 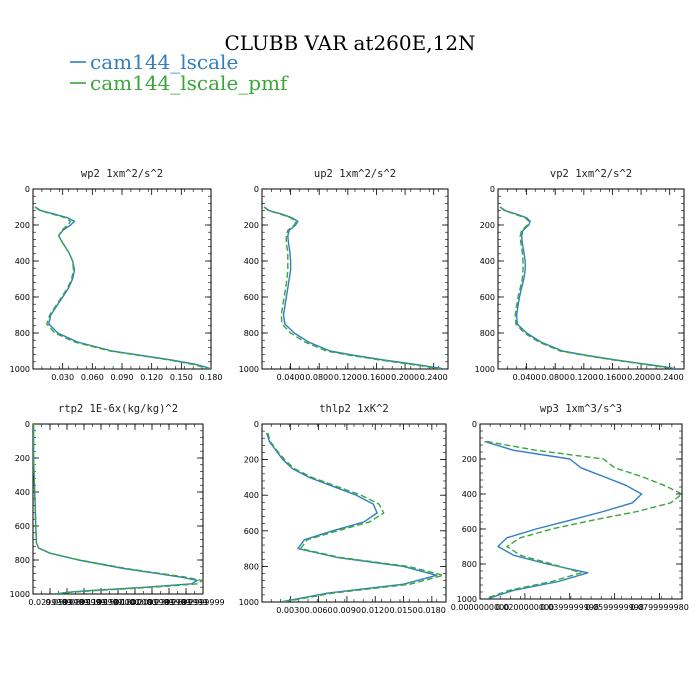 I want to click on x-tick-label: 0.0090, so click(x=347, y=610).